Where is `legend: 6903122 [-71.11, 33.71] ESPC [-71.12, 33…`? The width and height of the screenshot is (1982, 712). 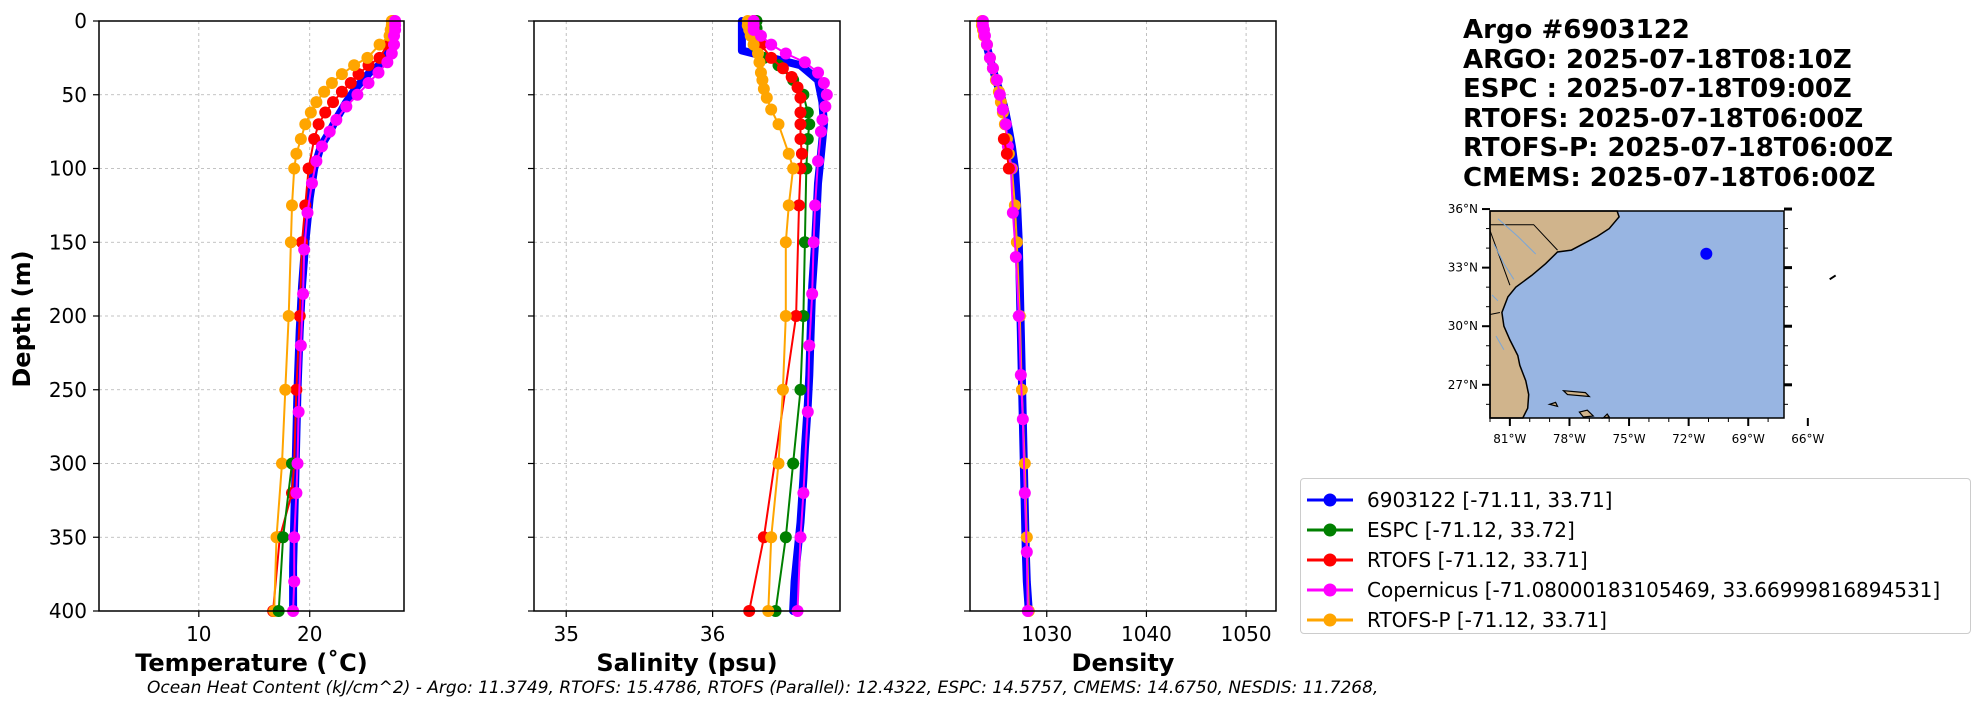 legend: 6903122 [-71.11, 33.71] ESPC [-71.12, 33… is located at coordinates (1635, 556).